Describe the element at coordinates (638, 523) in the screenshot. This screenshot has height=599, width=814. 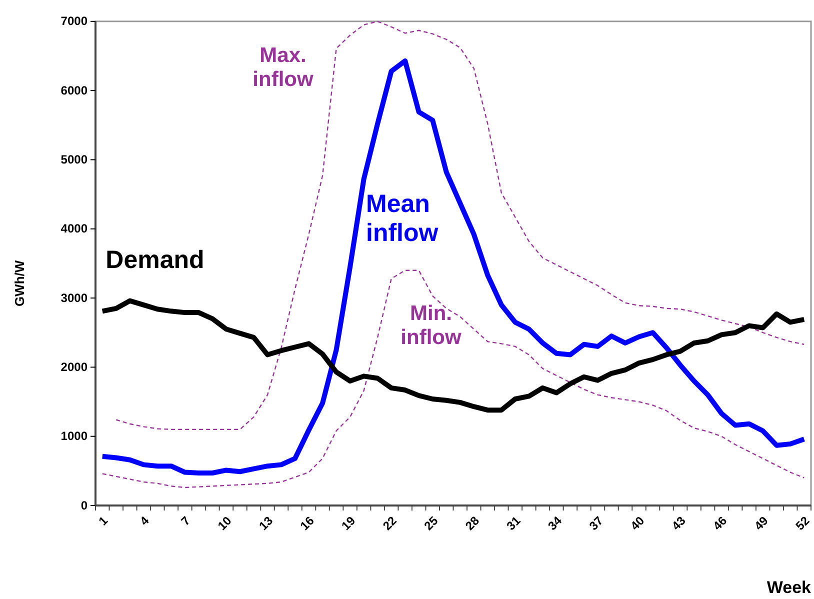
I see `x-tick-label: 40` at that location.